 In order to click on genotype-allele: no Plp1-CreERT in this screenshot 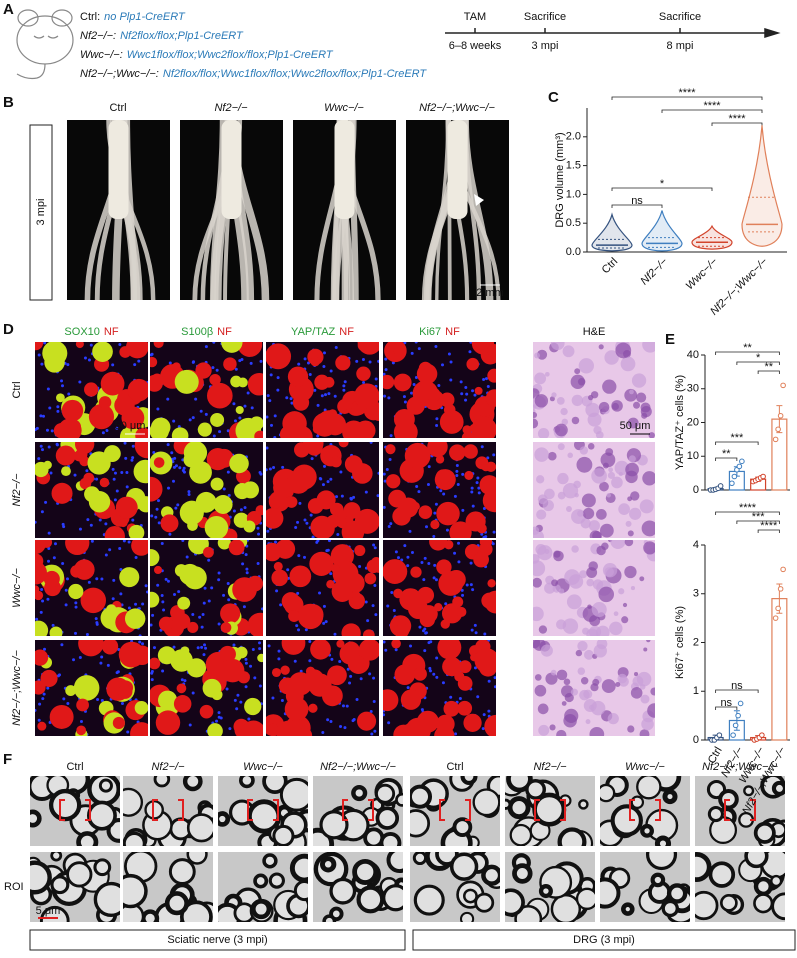, I will do `click(145, 17)`.